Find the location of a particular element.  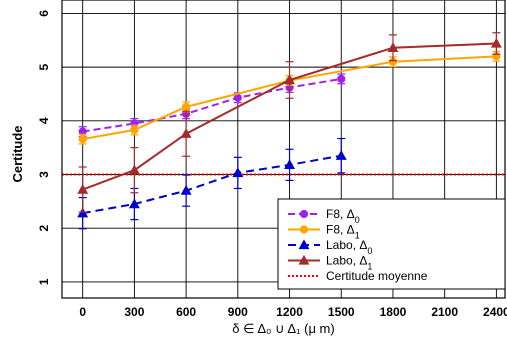

x-tick-label-2100: 2100 is located at coordinates (444, 312).